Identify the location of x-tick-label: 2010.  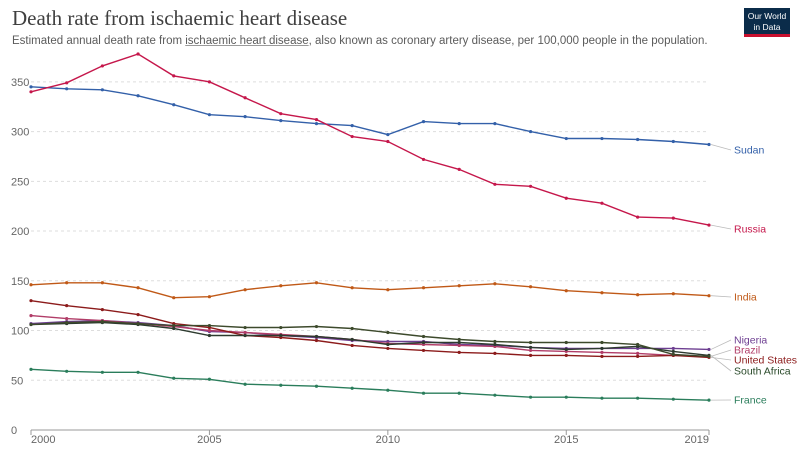
(388, 440).